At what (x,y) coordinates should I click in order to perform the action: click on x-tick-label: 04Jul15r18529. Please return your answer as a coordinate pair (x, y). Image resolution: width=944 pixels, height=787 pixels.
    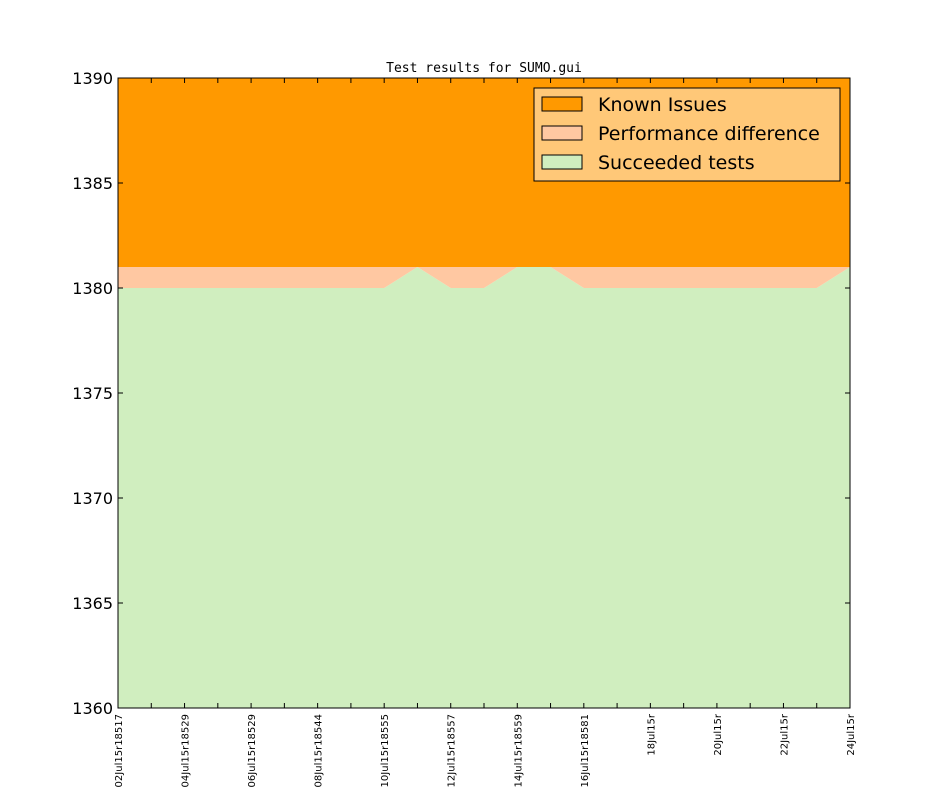
    Looking at the image, I should click on (186, 750).